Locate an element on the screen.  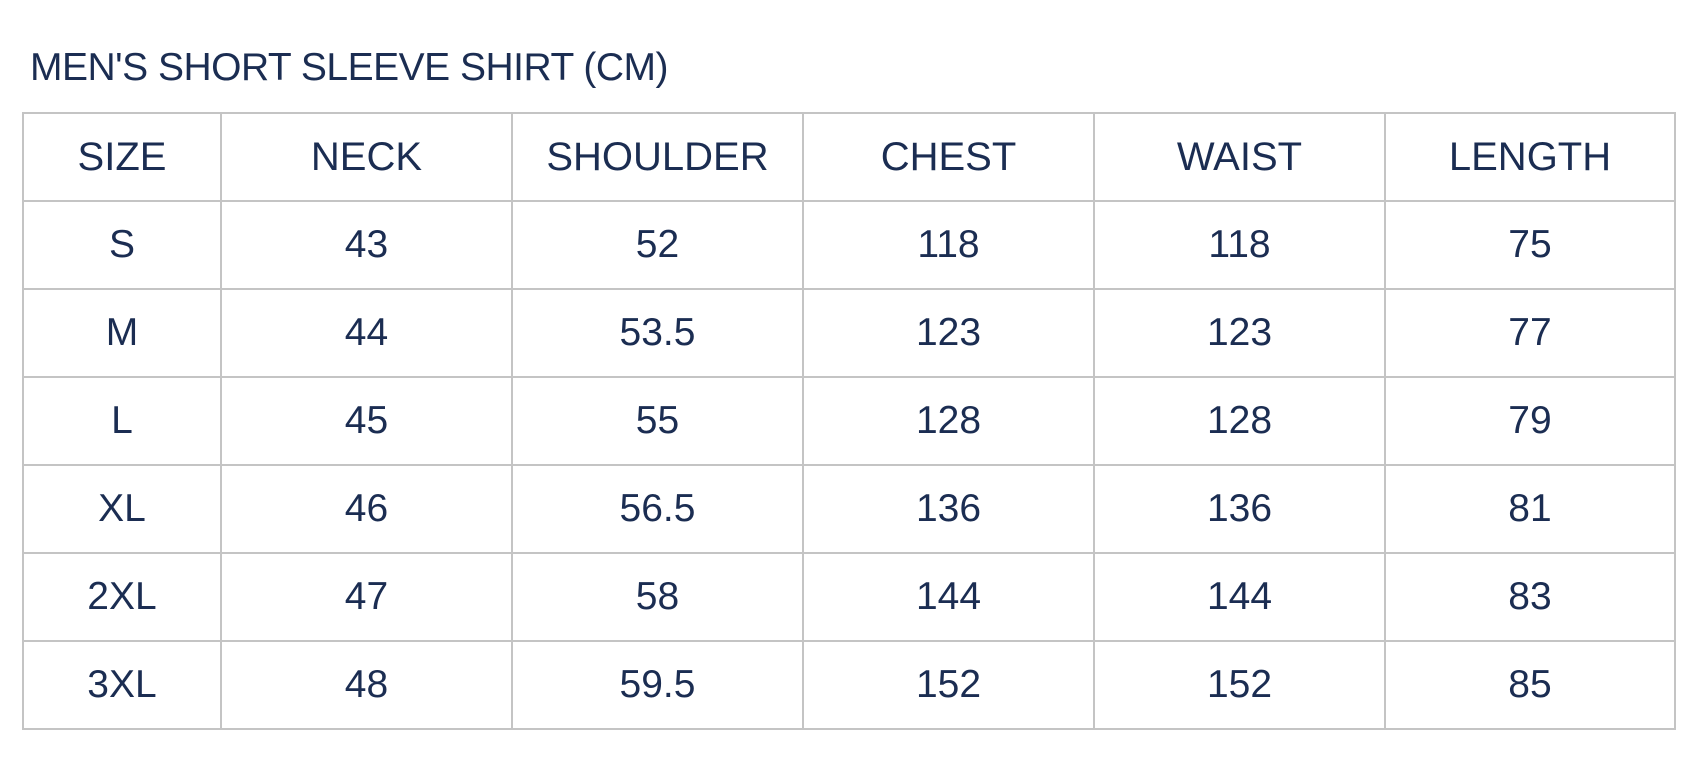
table-row: 3XL 48 59.5 152 152 85 is located at coordinates (849, 685).